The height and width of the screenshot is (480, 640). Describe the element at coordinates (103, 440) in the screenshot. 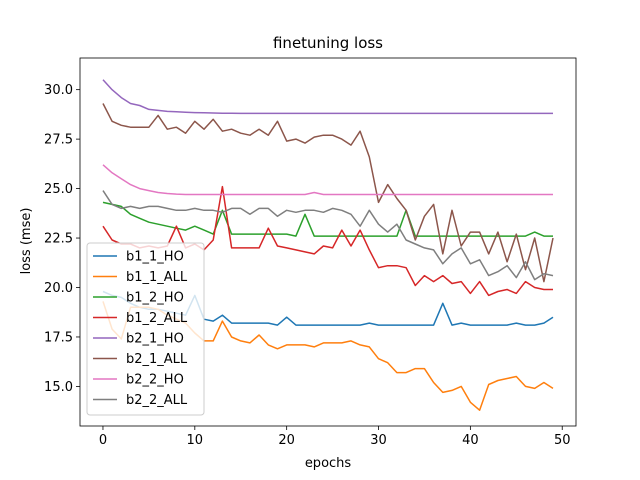

I see `x-tick-label: 0` at that location.